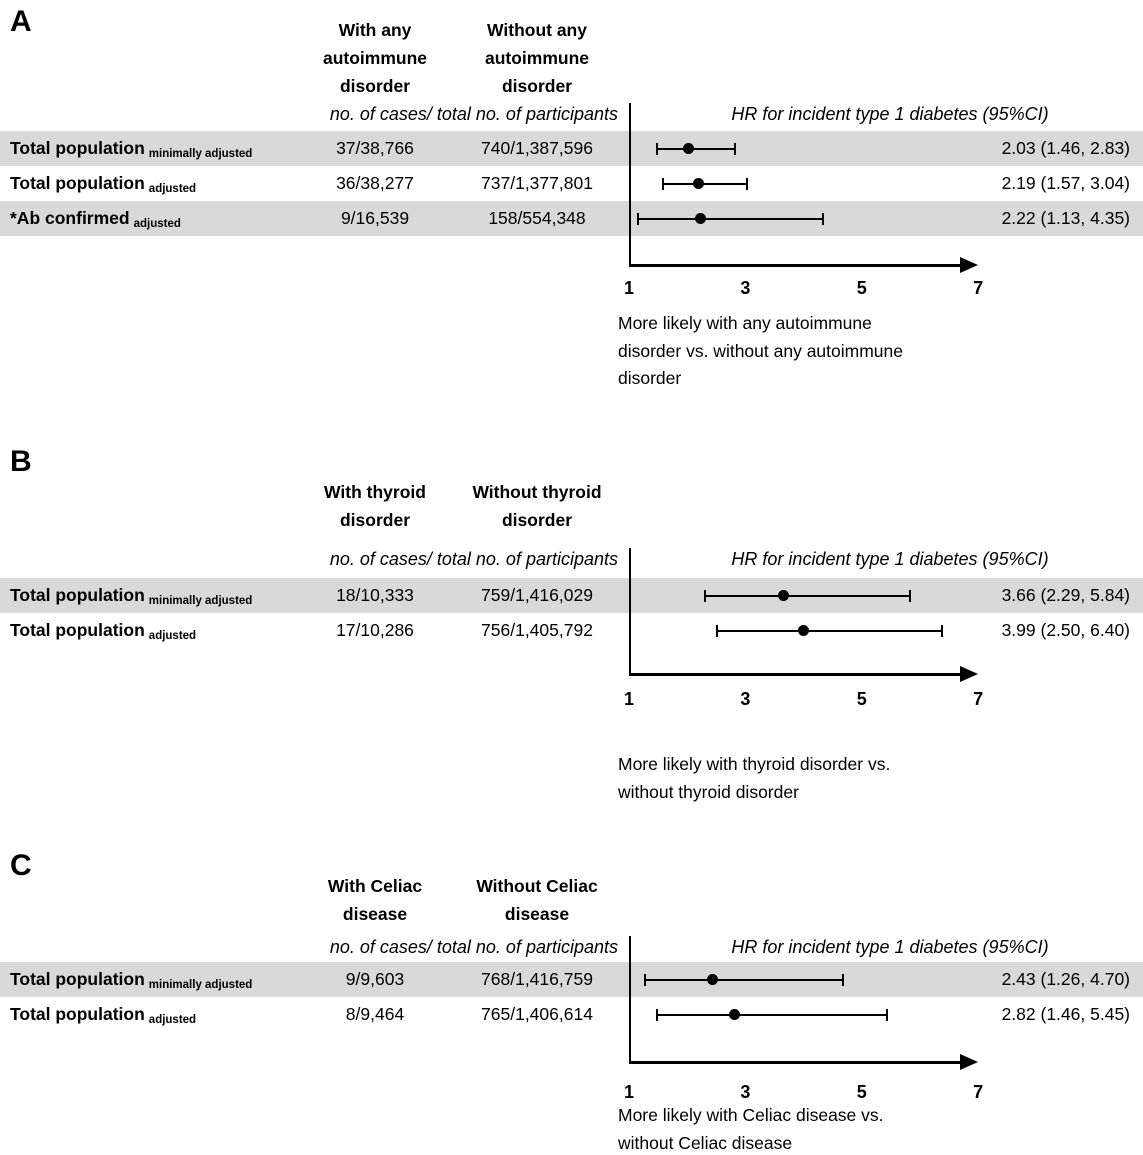 The image size is (1143, 1155). What do you see at coordinates (375, 58) in the screenshot?
I see `column-header-with-condition: With any autoimmune disorder` at bounding box center [375, 58].